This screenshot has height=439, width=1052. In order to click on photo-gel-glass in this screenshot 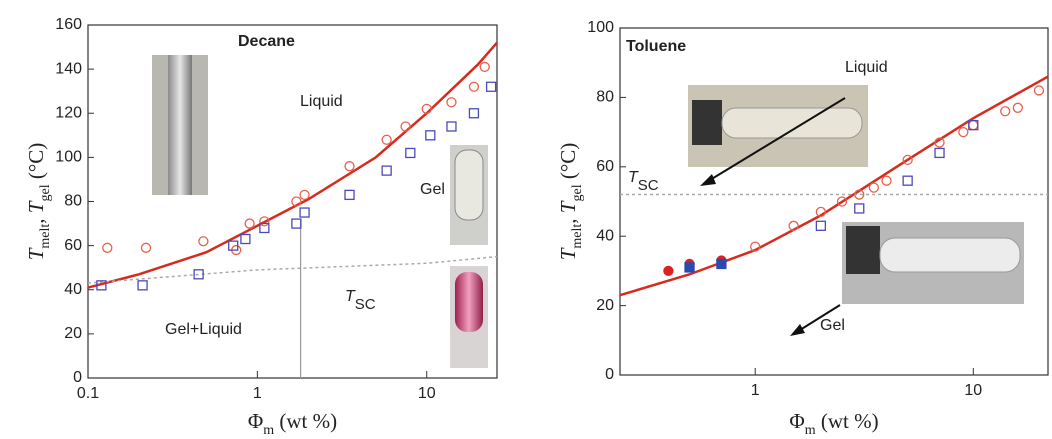, I will do `click(469, 185)`.